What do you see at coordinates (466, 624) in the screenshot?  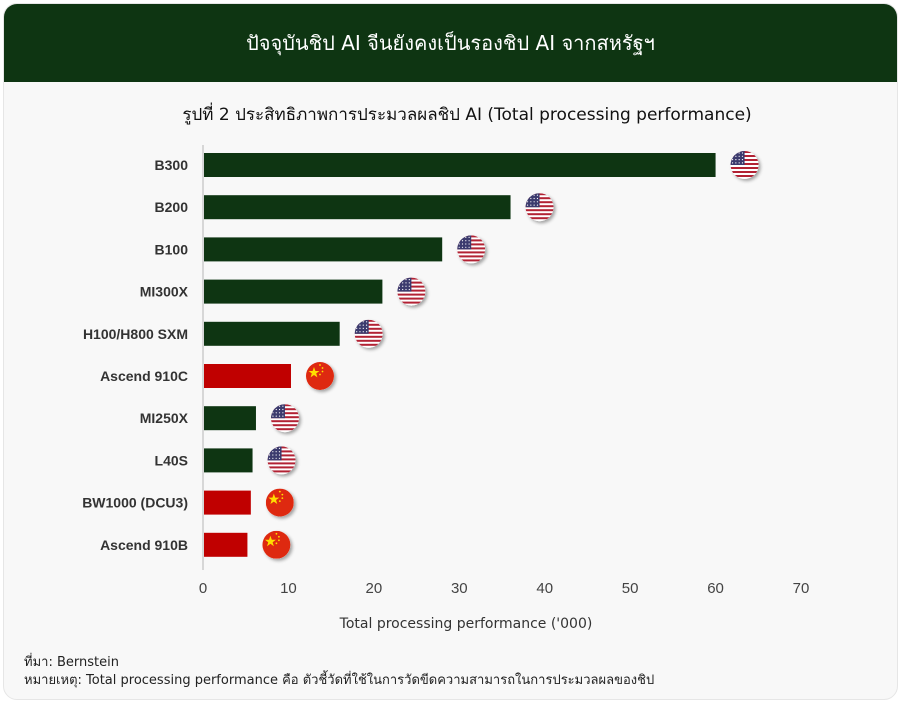 I see `x-axis-label: Total processing performance ('000)` at bounding box center [466, 624].